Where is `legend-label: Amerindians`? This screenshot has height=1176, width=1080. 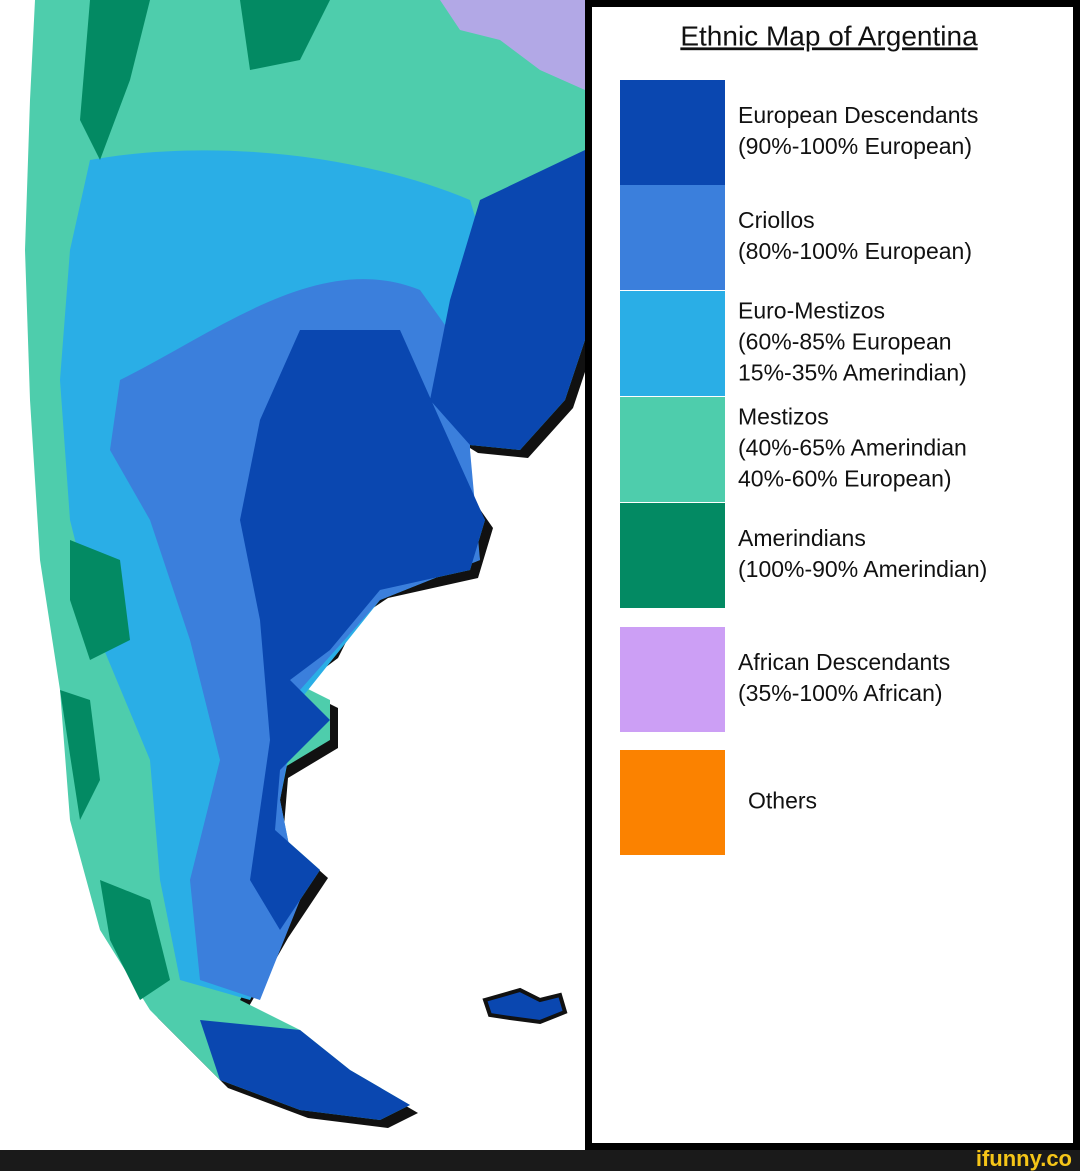 legend-label: Amerindians is located at coordinates (802, 538).